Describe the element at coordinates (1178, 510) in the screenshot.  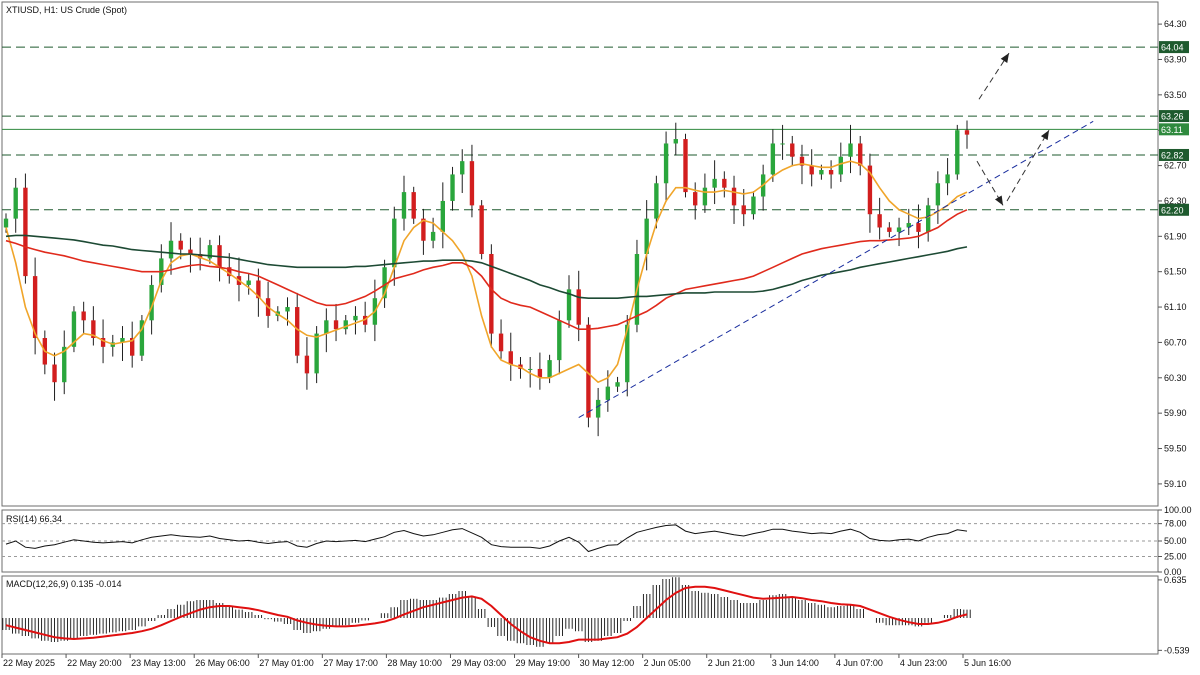
I see `rsi-tick-label: 100.00` at that location.